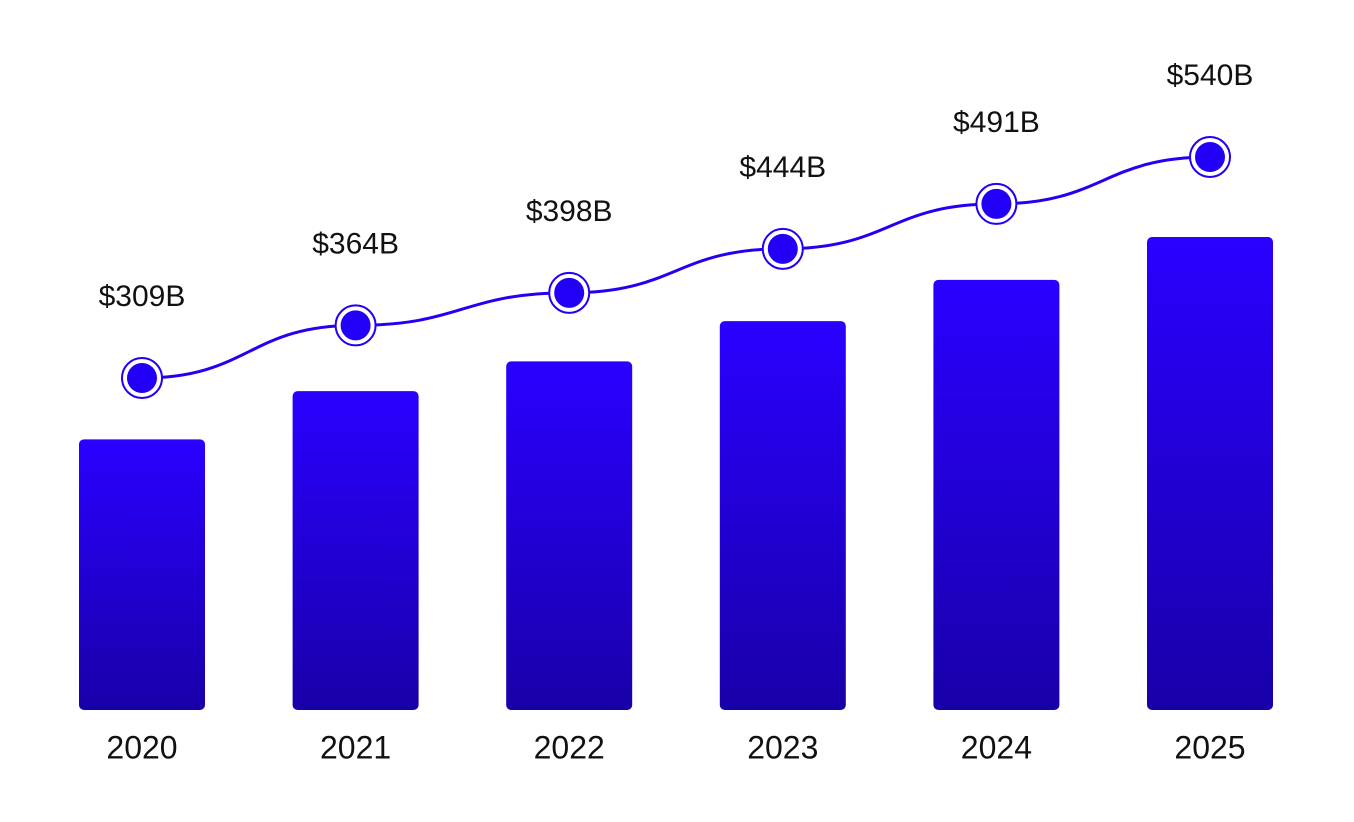 This screenshot has width=1354, height=822. I want to click on x-tick-label: 2021, so click(355, 747).